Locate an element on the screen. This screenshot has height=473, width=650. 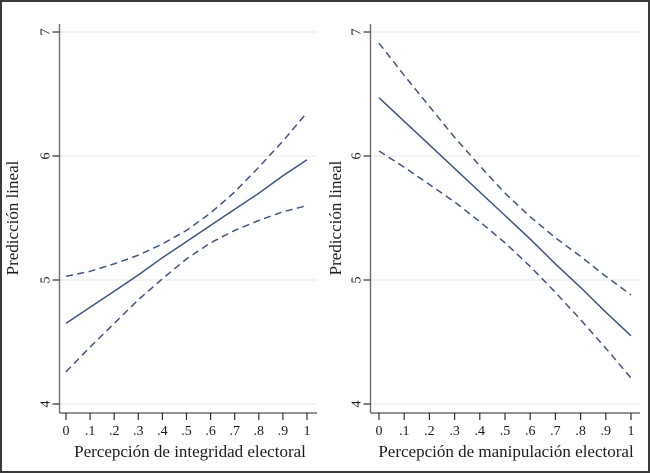
right-x-axis-title: Percepción de manipulación electoral is located at coordinates (506, 451).